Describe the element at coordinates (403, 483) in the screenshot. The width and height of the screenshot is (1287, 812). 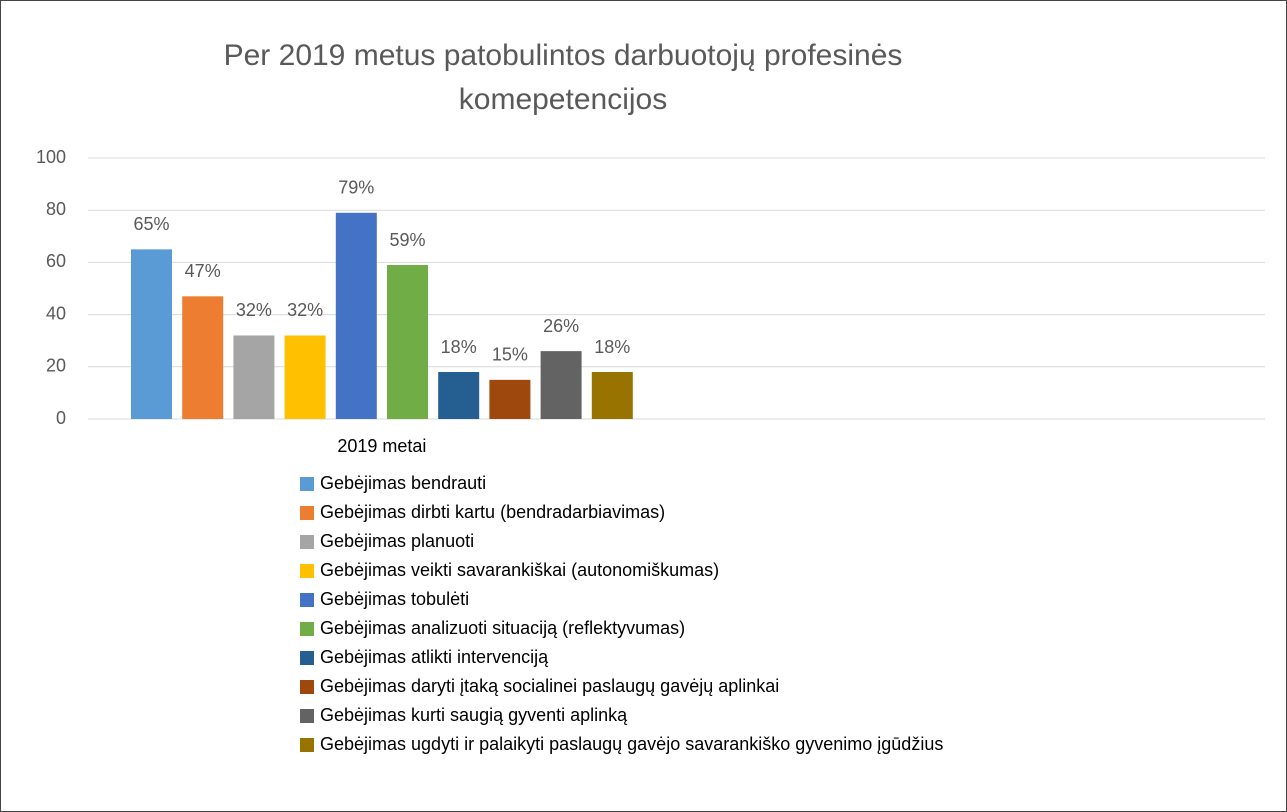
I see `legend-label: Gebėjimas bendrauti` at that location.